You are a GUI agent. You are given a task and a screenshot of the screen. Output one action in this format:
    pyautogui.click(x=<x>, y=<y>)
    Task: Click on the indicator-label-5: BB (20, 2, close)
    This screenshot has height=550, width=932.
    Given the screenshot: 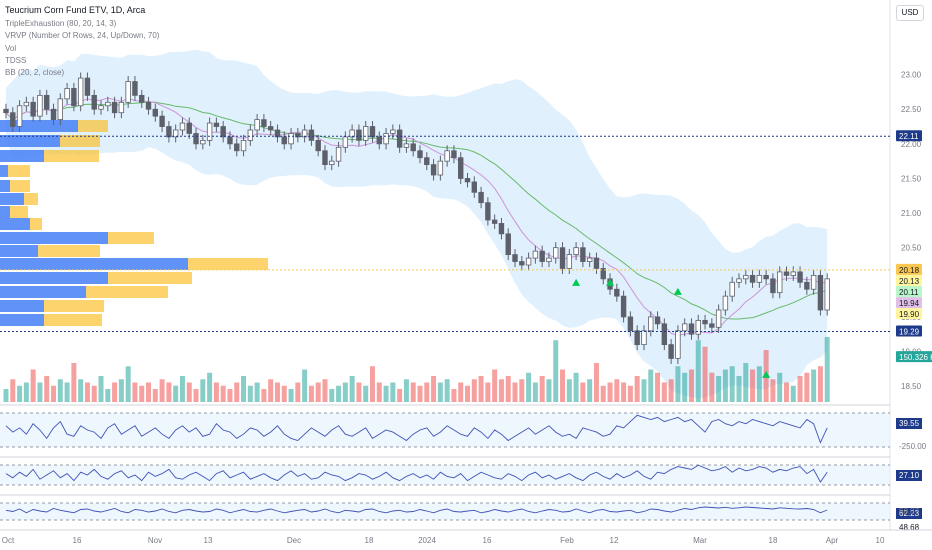 What is the action you would take?
    pyautogui.click(x=35, y=72)
    